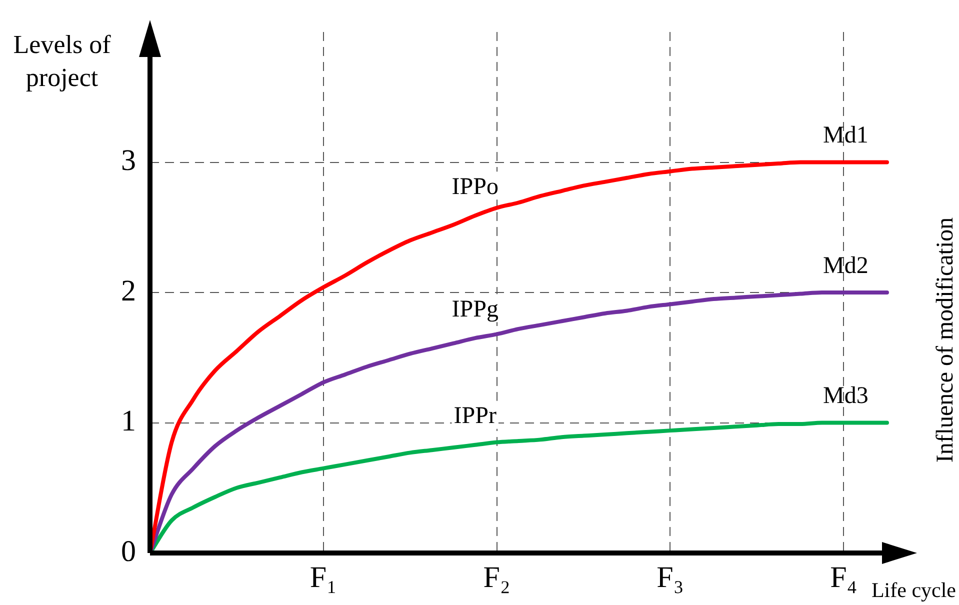  Describe the element at coordinates (128, 551) in the screenshot. I see `y-tick-label: 0` at that location.